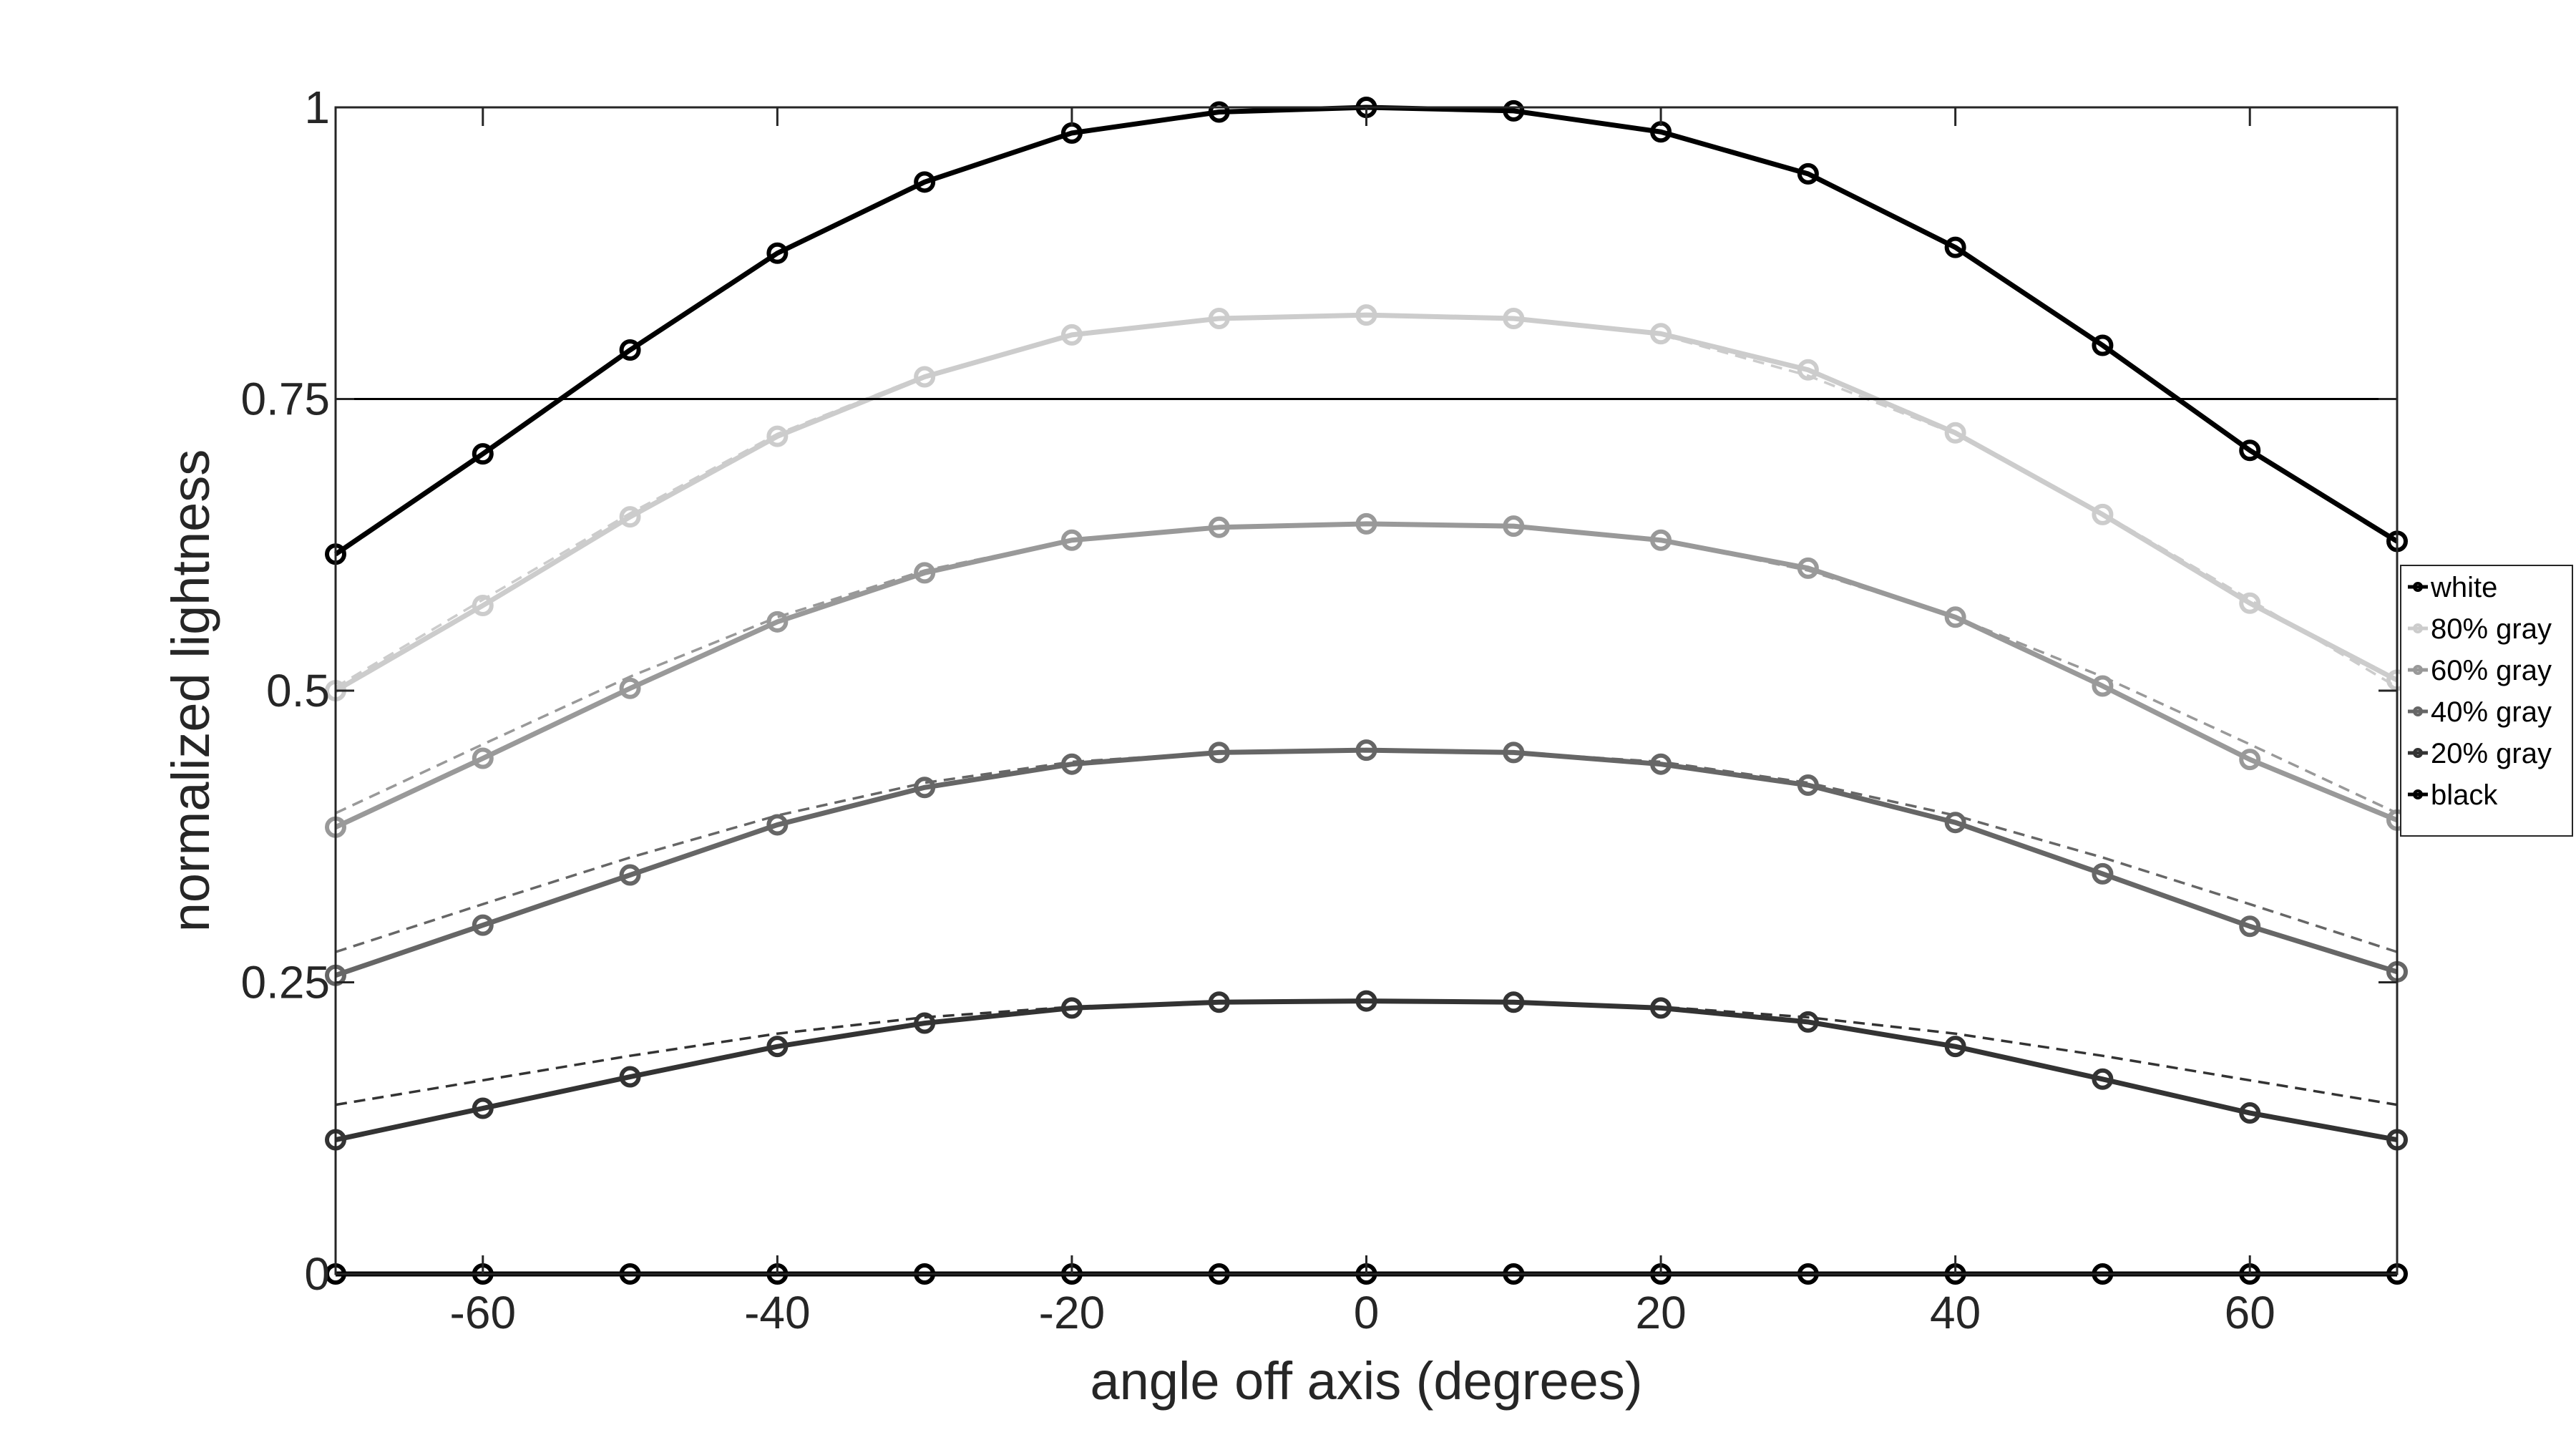 The height and width of the screenshot is (1435, 2576). I want to click on y-tick-label: 0.75, so click(285, 400).